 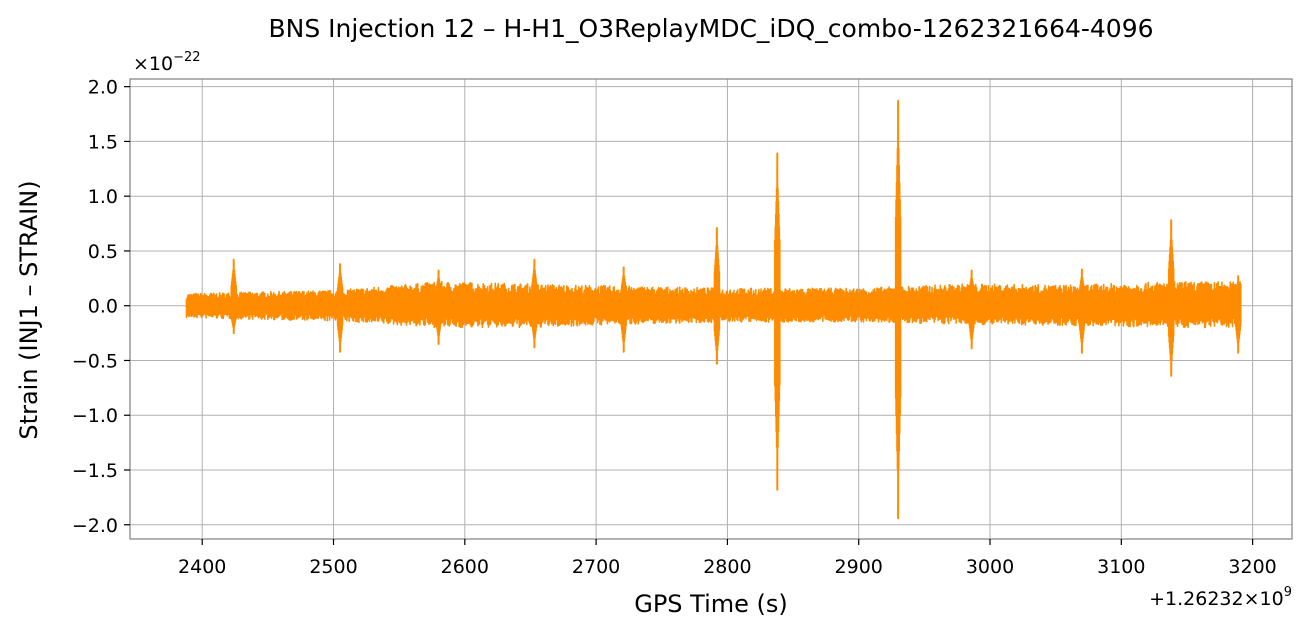 I want to click on y-axis-label: Strain (INJ1 – STRAIN), so click(x=29, y=309).